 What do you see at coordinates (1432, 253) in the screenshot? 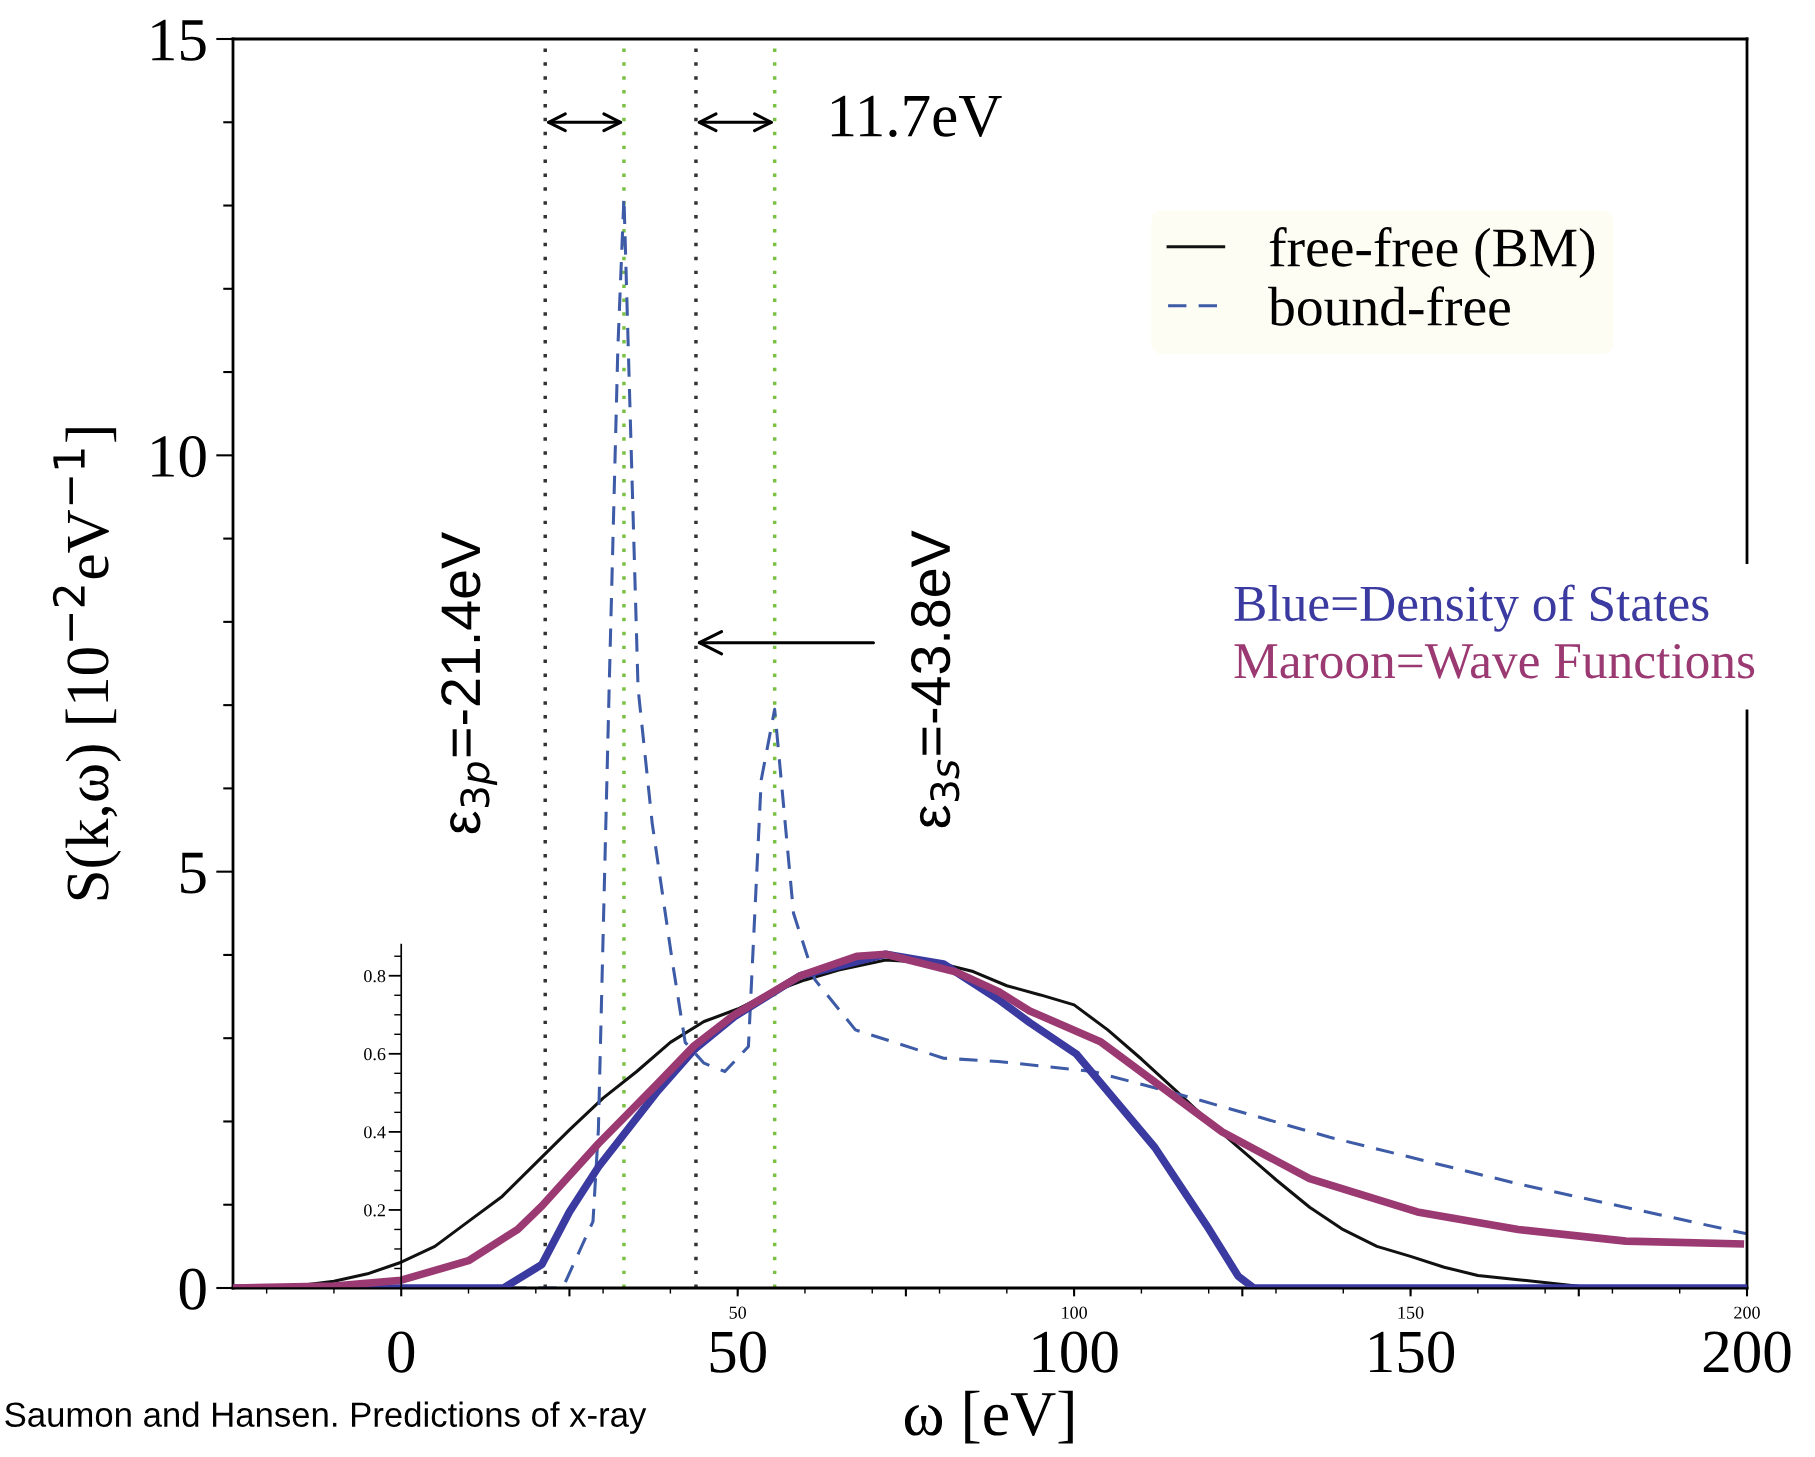
I see `legend-label: free-free (BM)` at bounding box center [1432, 253].